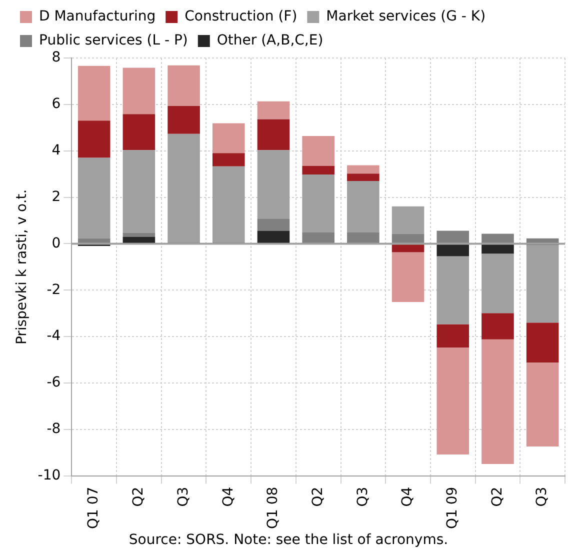  Describe the element at coordinates (53, 382) in the screenshot. I see `y-tick-label: -6` at that location.